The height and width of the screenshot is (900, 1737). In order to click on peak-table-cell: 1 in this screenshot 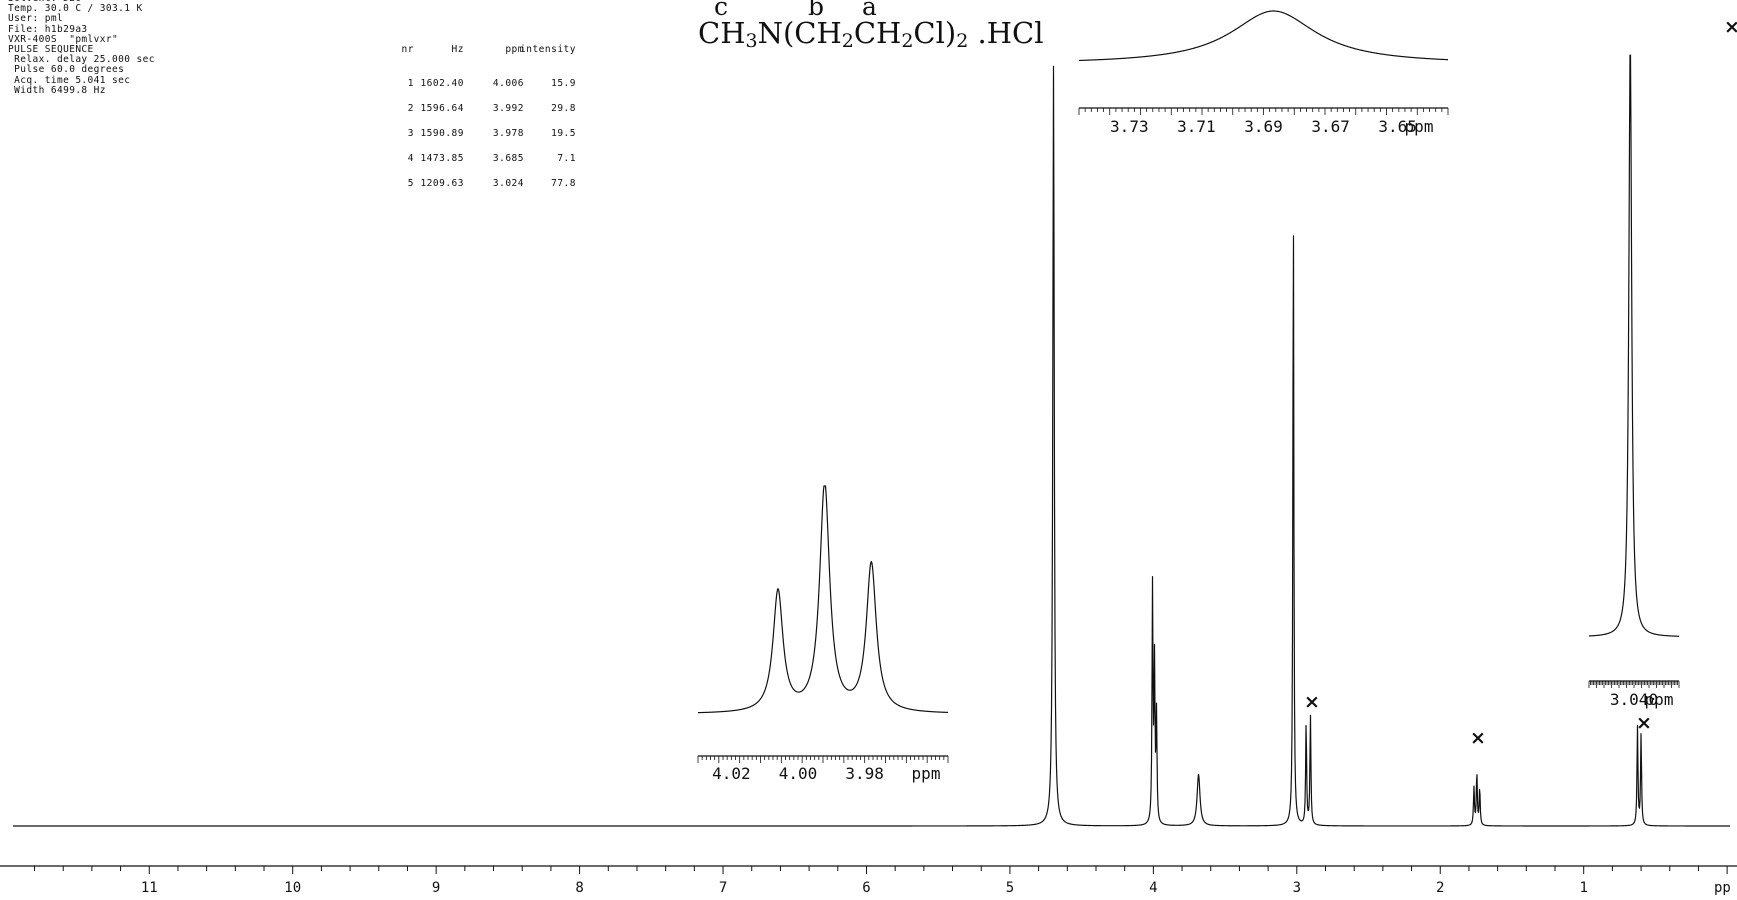, I will do `click(410, 83)`.